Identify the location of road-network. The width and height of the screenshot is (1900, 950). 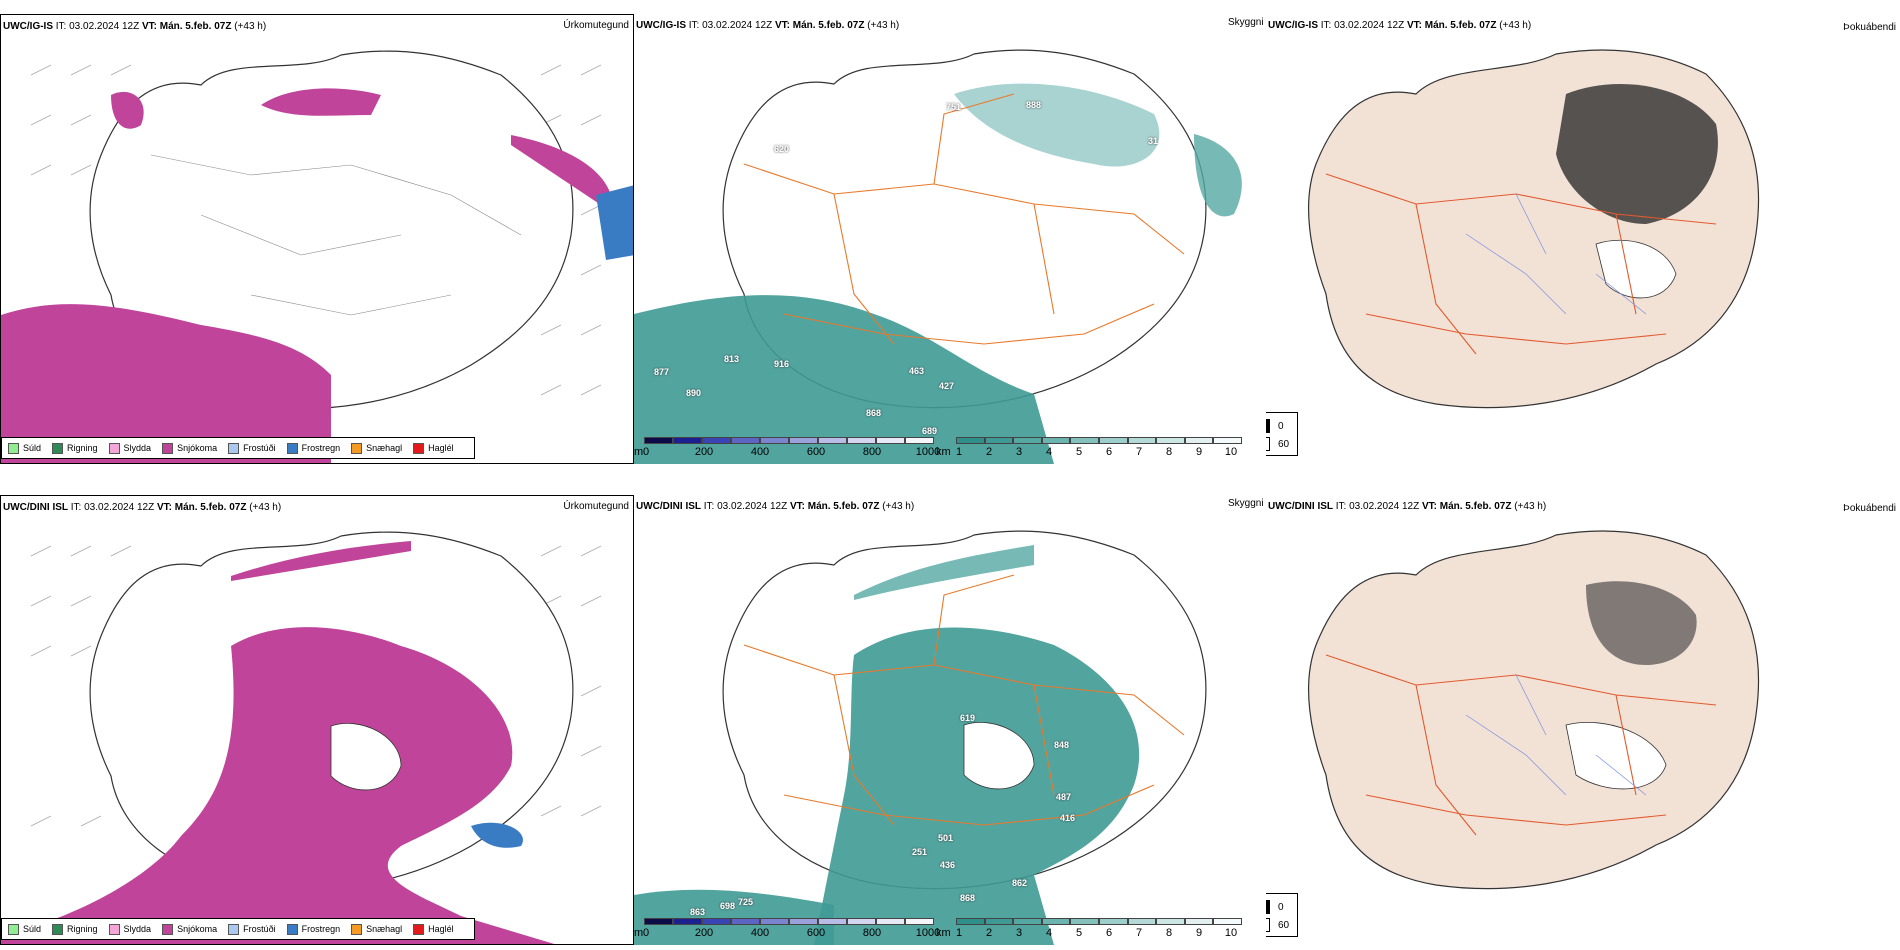
(964, 219).